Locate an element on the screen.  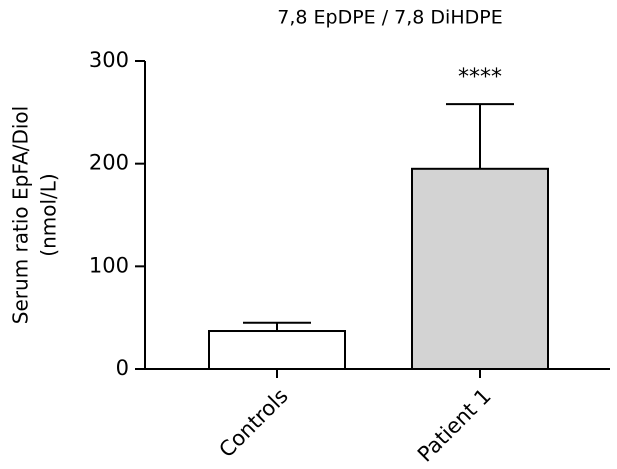
y-tick-label: 100 is located at coordinates (109, 265).